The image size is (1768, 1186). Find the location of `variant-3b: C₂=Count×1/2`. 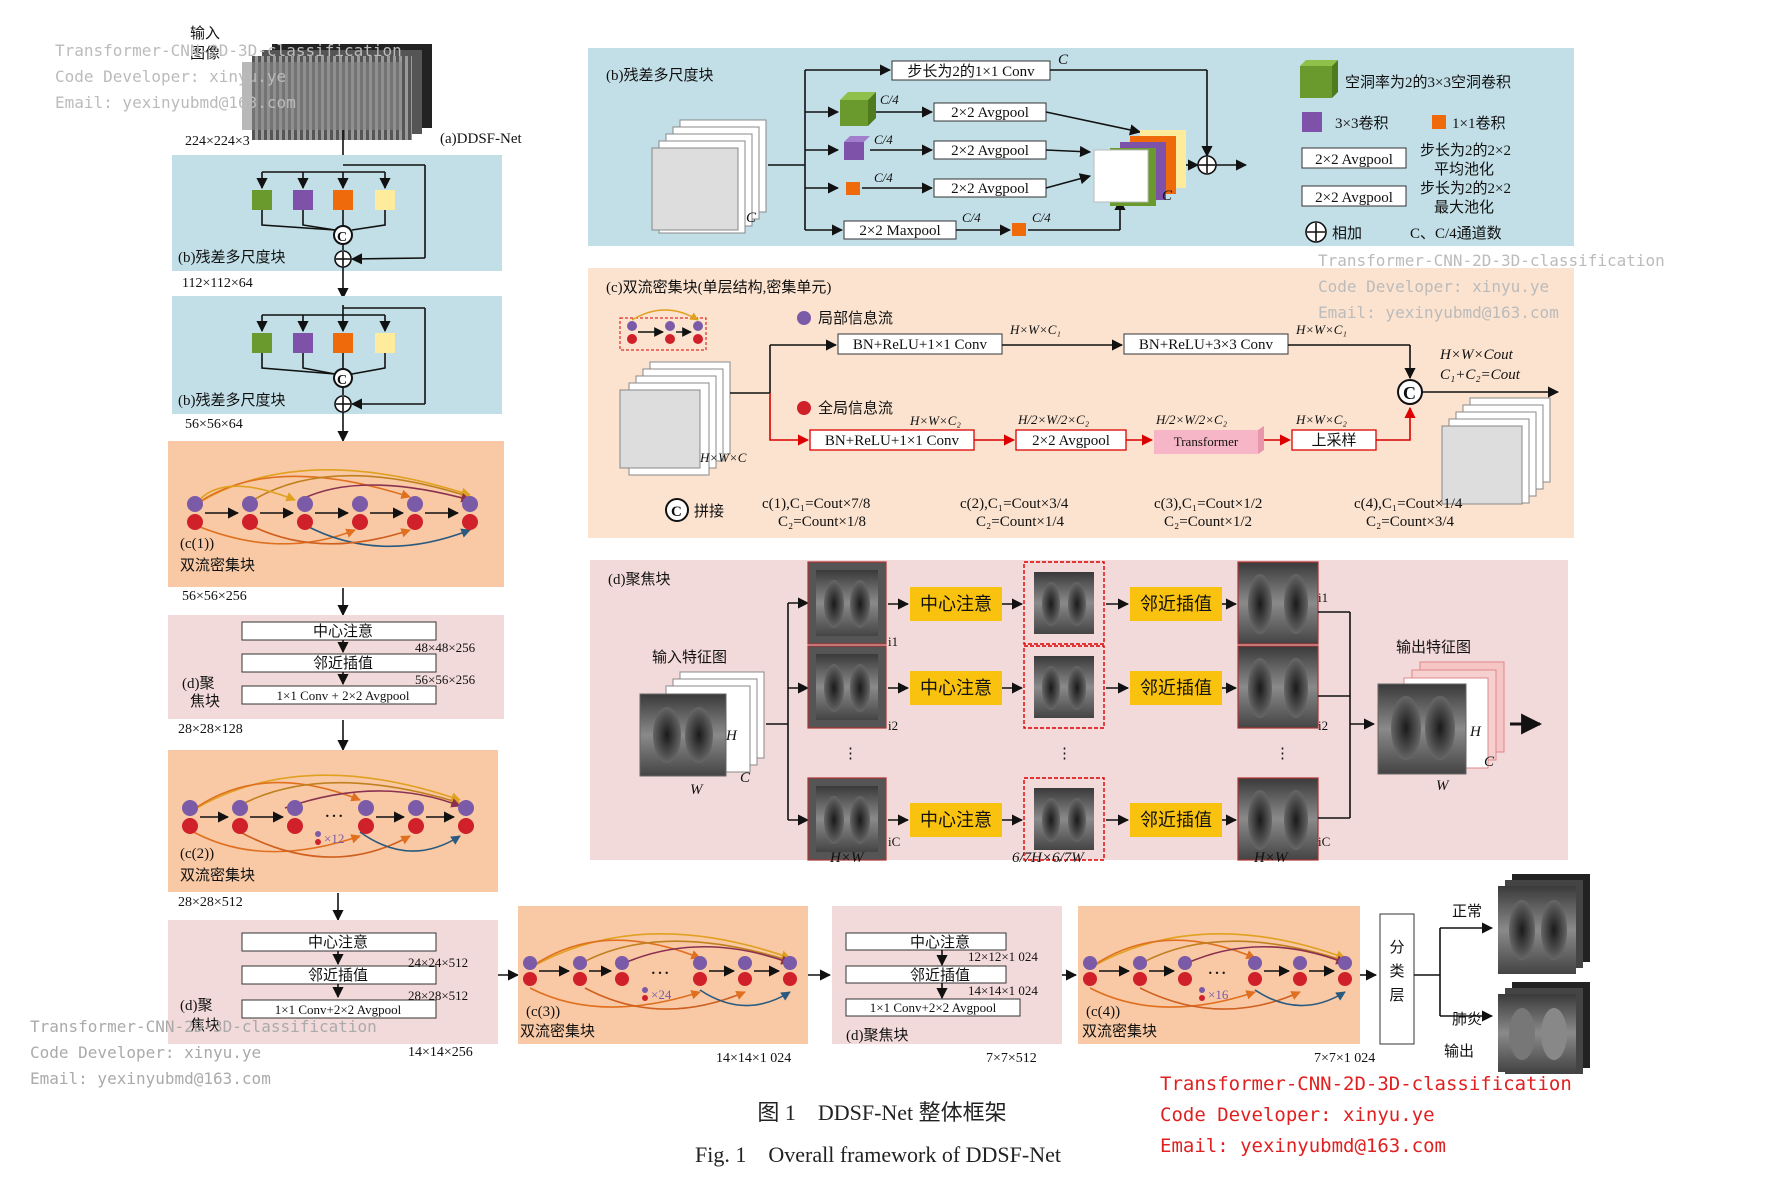

variant-3b: C₂=Count×1/2 is located at coordinates (1208, 522).